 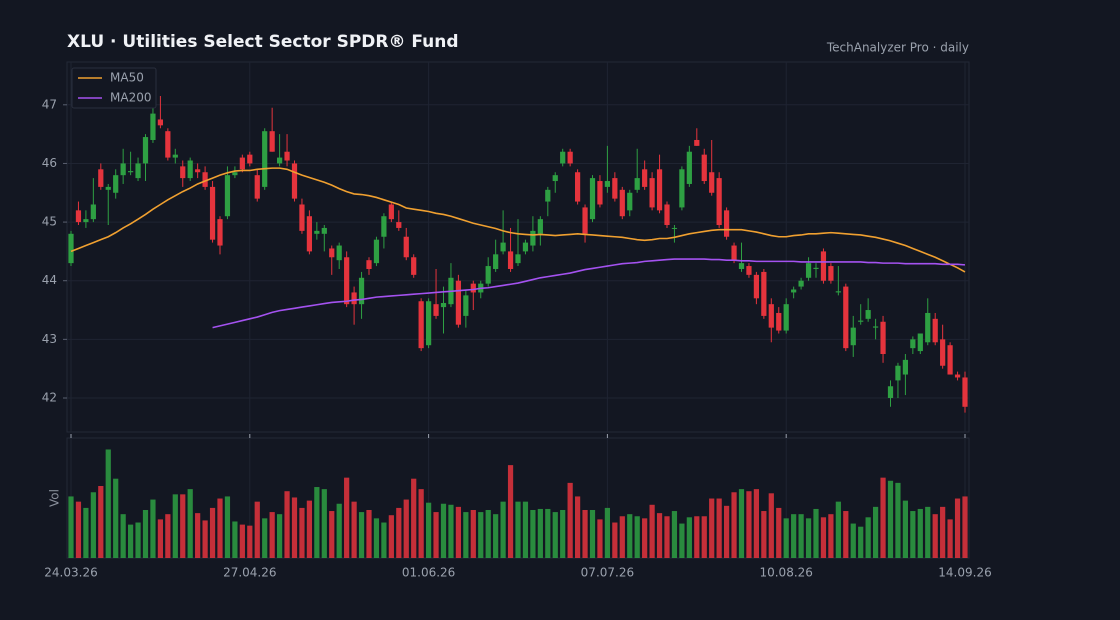 What do you see at coordinates (127, 78) in the screenshot?
I see `legend-label: MA50` at bounding box center [127, 78].